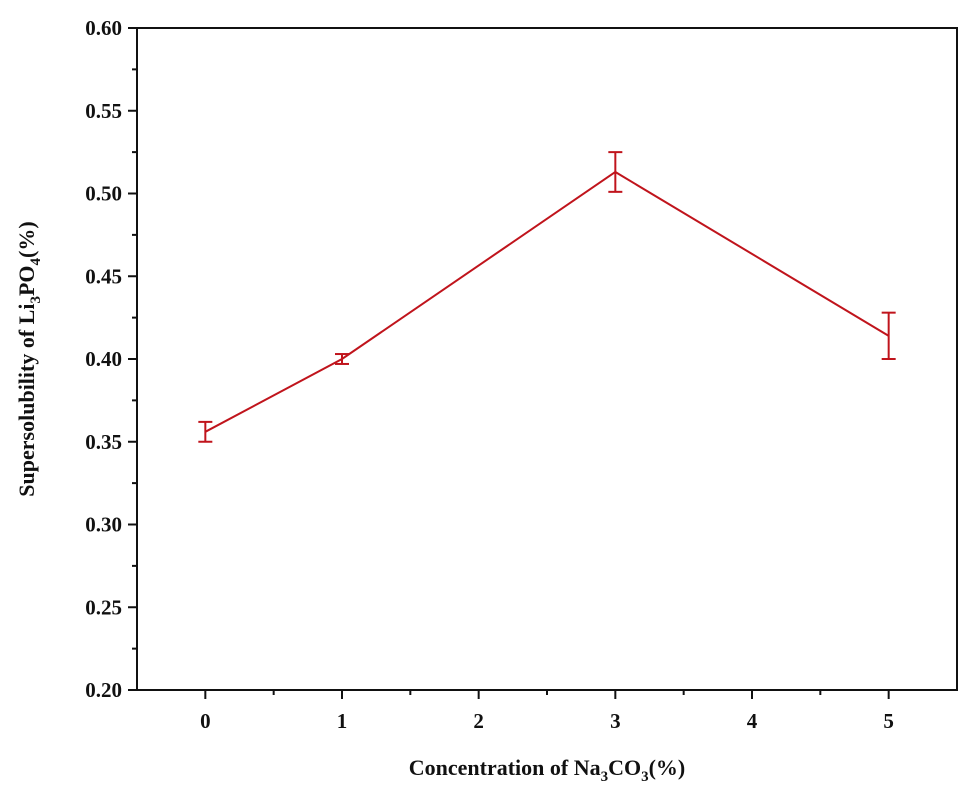  I want to click on y-tick-label: 0.30, so click(103, 525).